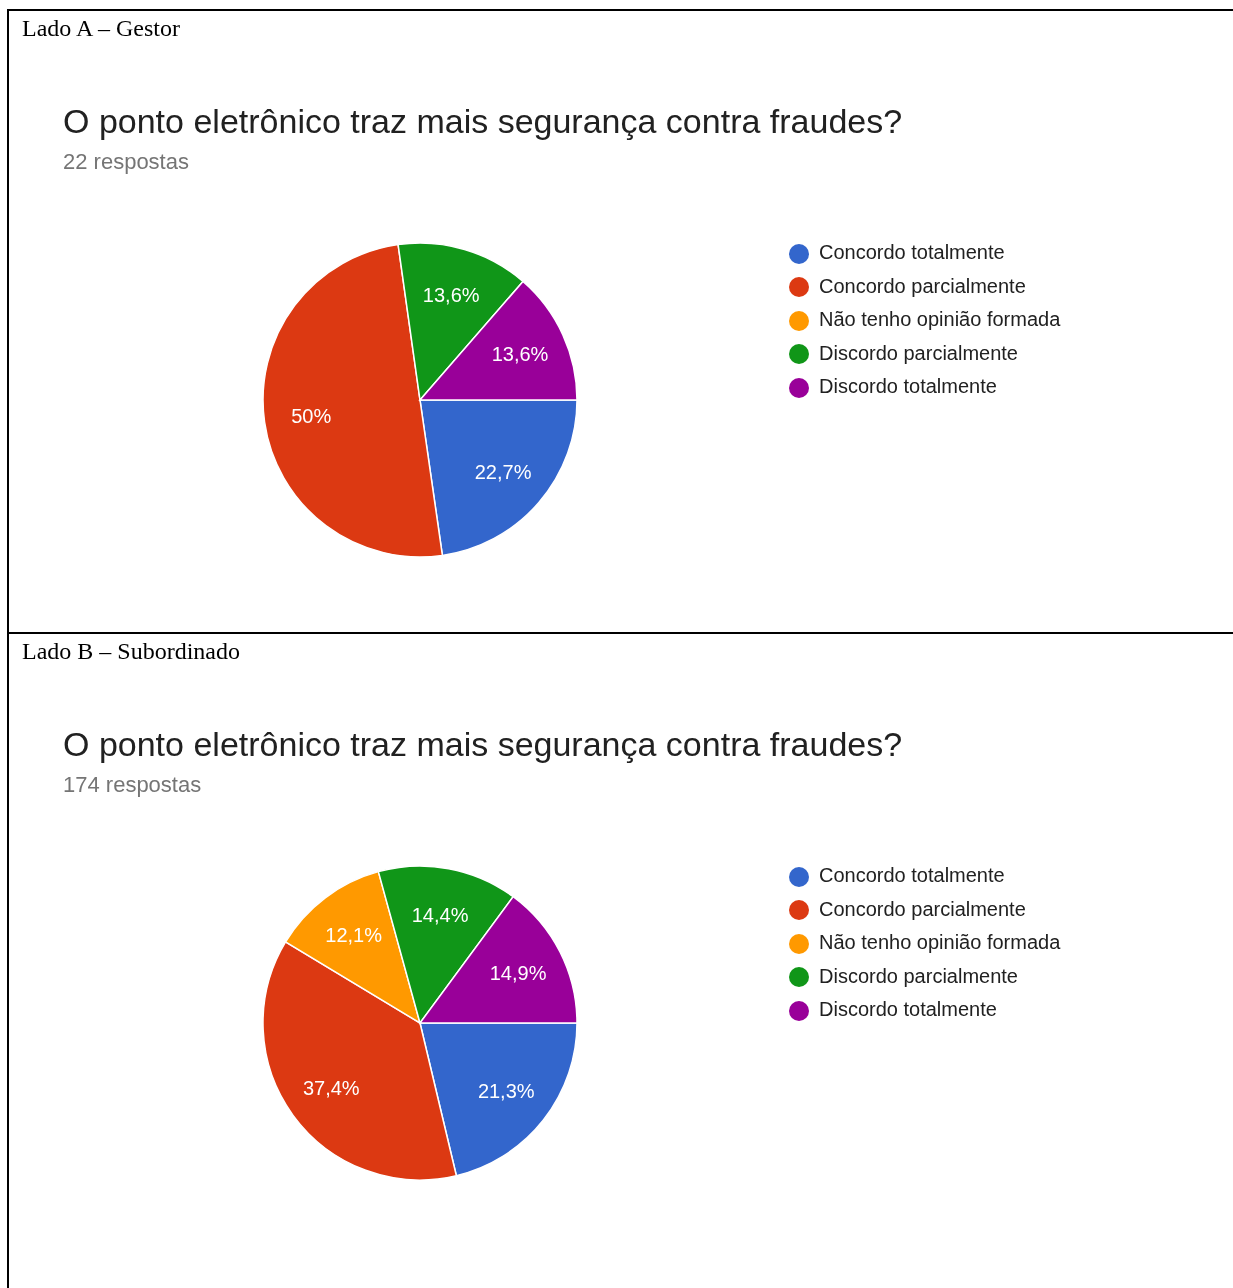  I want to click on data-label: 50%, so click(311, 415).